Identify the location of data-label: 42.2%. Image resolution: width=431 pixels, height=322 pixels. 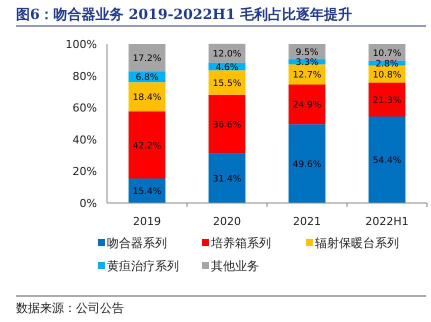
(147, 146).